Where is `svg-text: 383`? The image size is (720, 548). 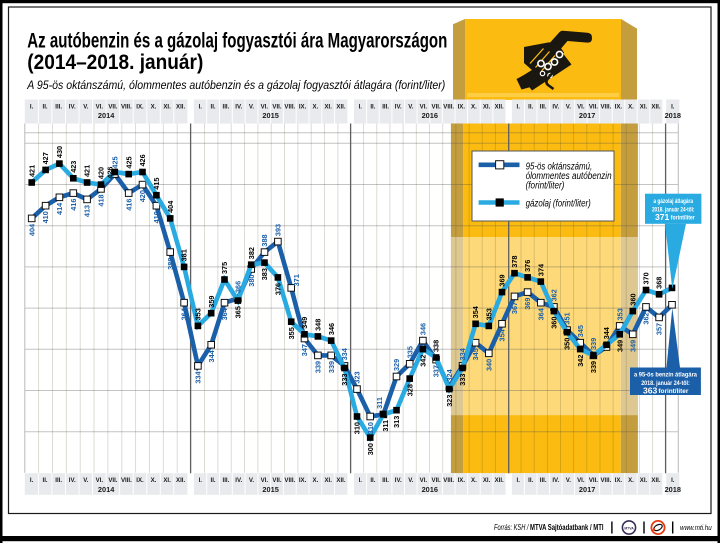
svg-text: 383 is located at coordinates (264, 274).